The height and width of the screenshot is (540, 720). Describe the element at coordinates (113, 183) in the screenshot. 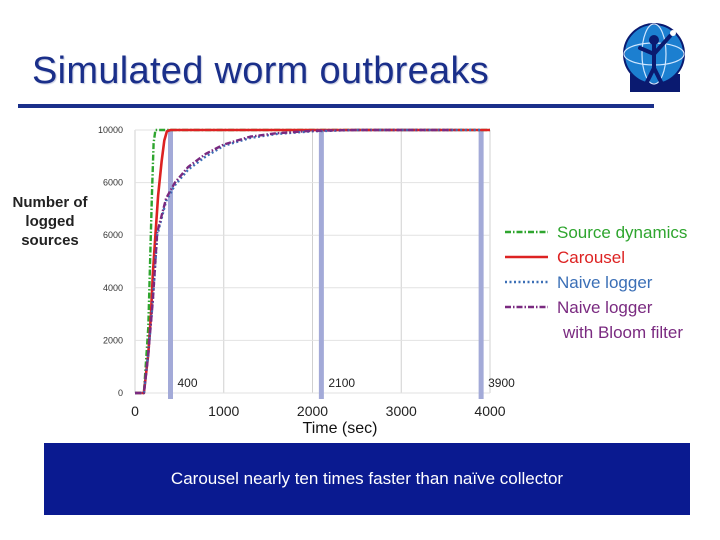

I see `y-tick-label-4: 6000` at that location.